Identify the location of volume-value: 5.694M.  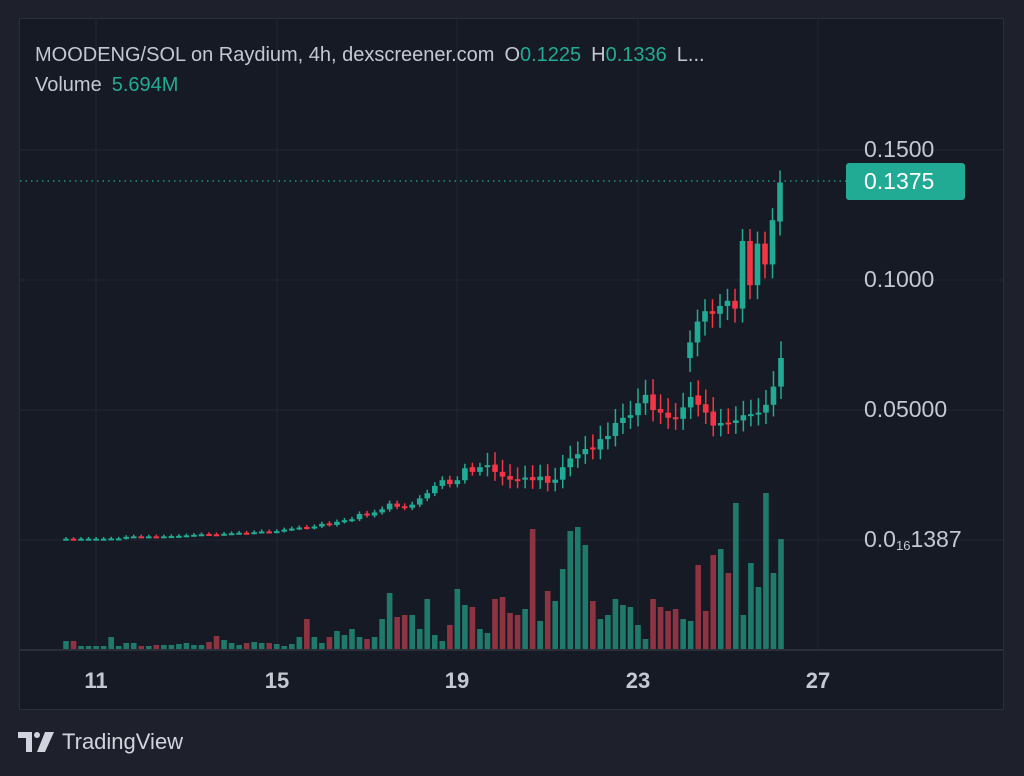
(145, 85).